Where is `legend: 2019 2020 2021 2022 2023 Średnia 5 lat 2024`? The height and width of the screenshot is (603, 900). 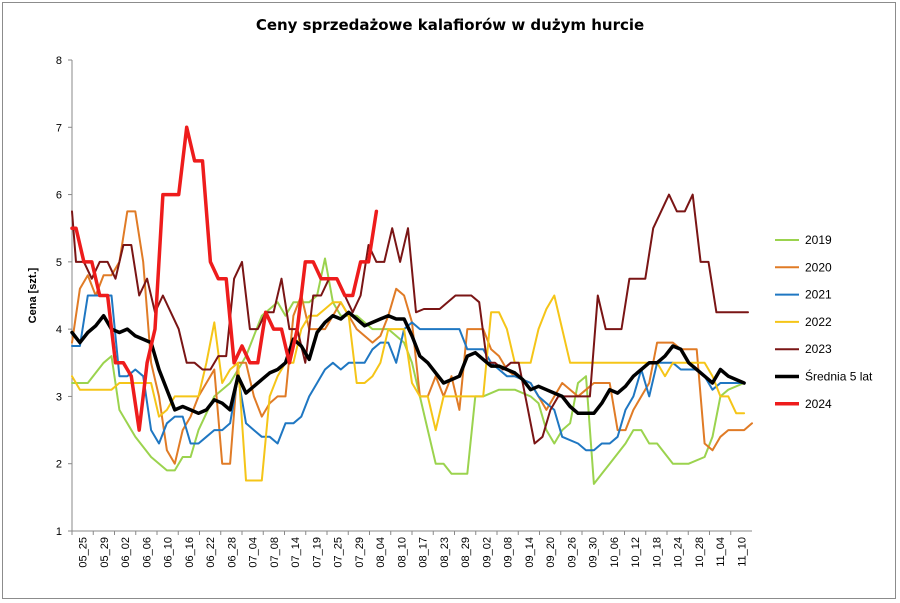
legend: 2019 2020 2021 2022 2023 Średnia 5 lat 2024 is located at coordinates (824, 322).